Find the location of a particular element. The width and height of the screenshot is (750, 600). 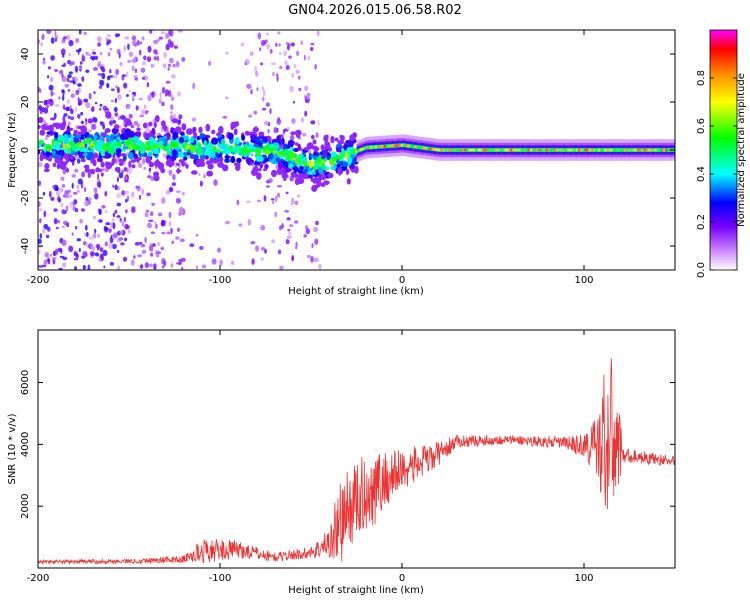

colorbar-ticks: 0.0 0.2 0.4 0.6 0.8 is located at coordinates (716, 174).